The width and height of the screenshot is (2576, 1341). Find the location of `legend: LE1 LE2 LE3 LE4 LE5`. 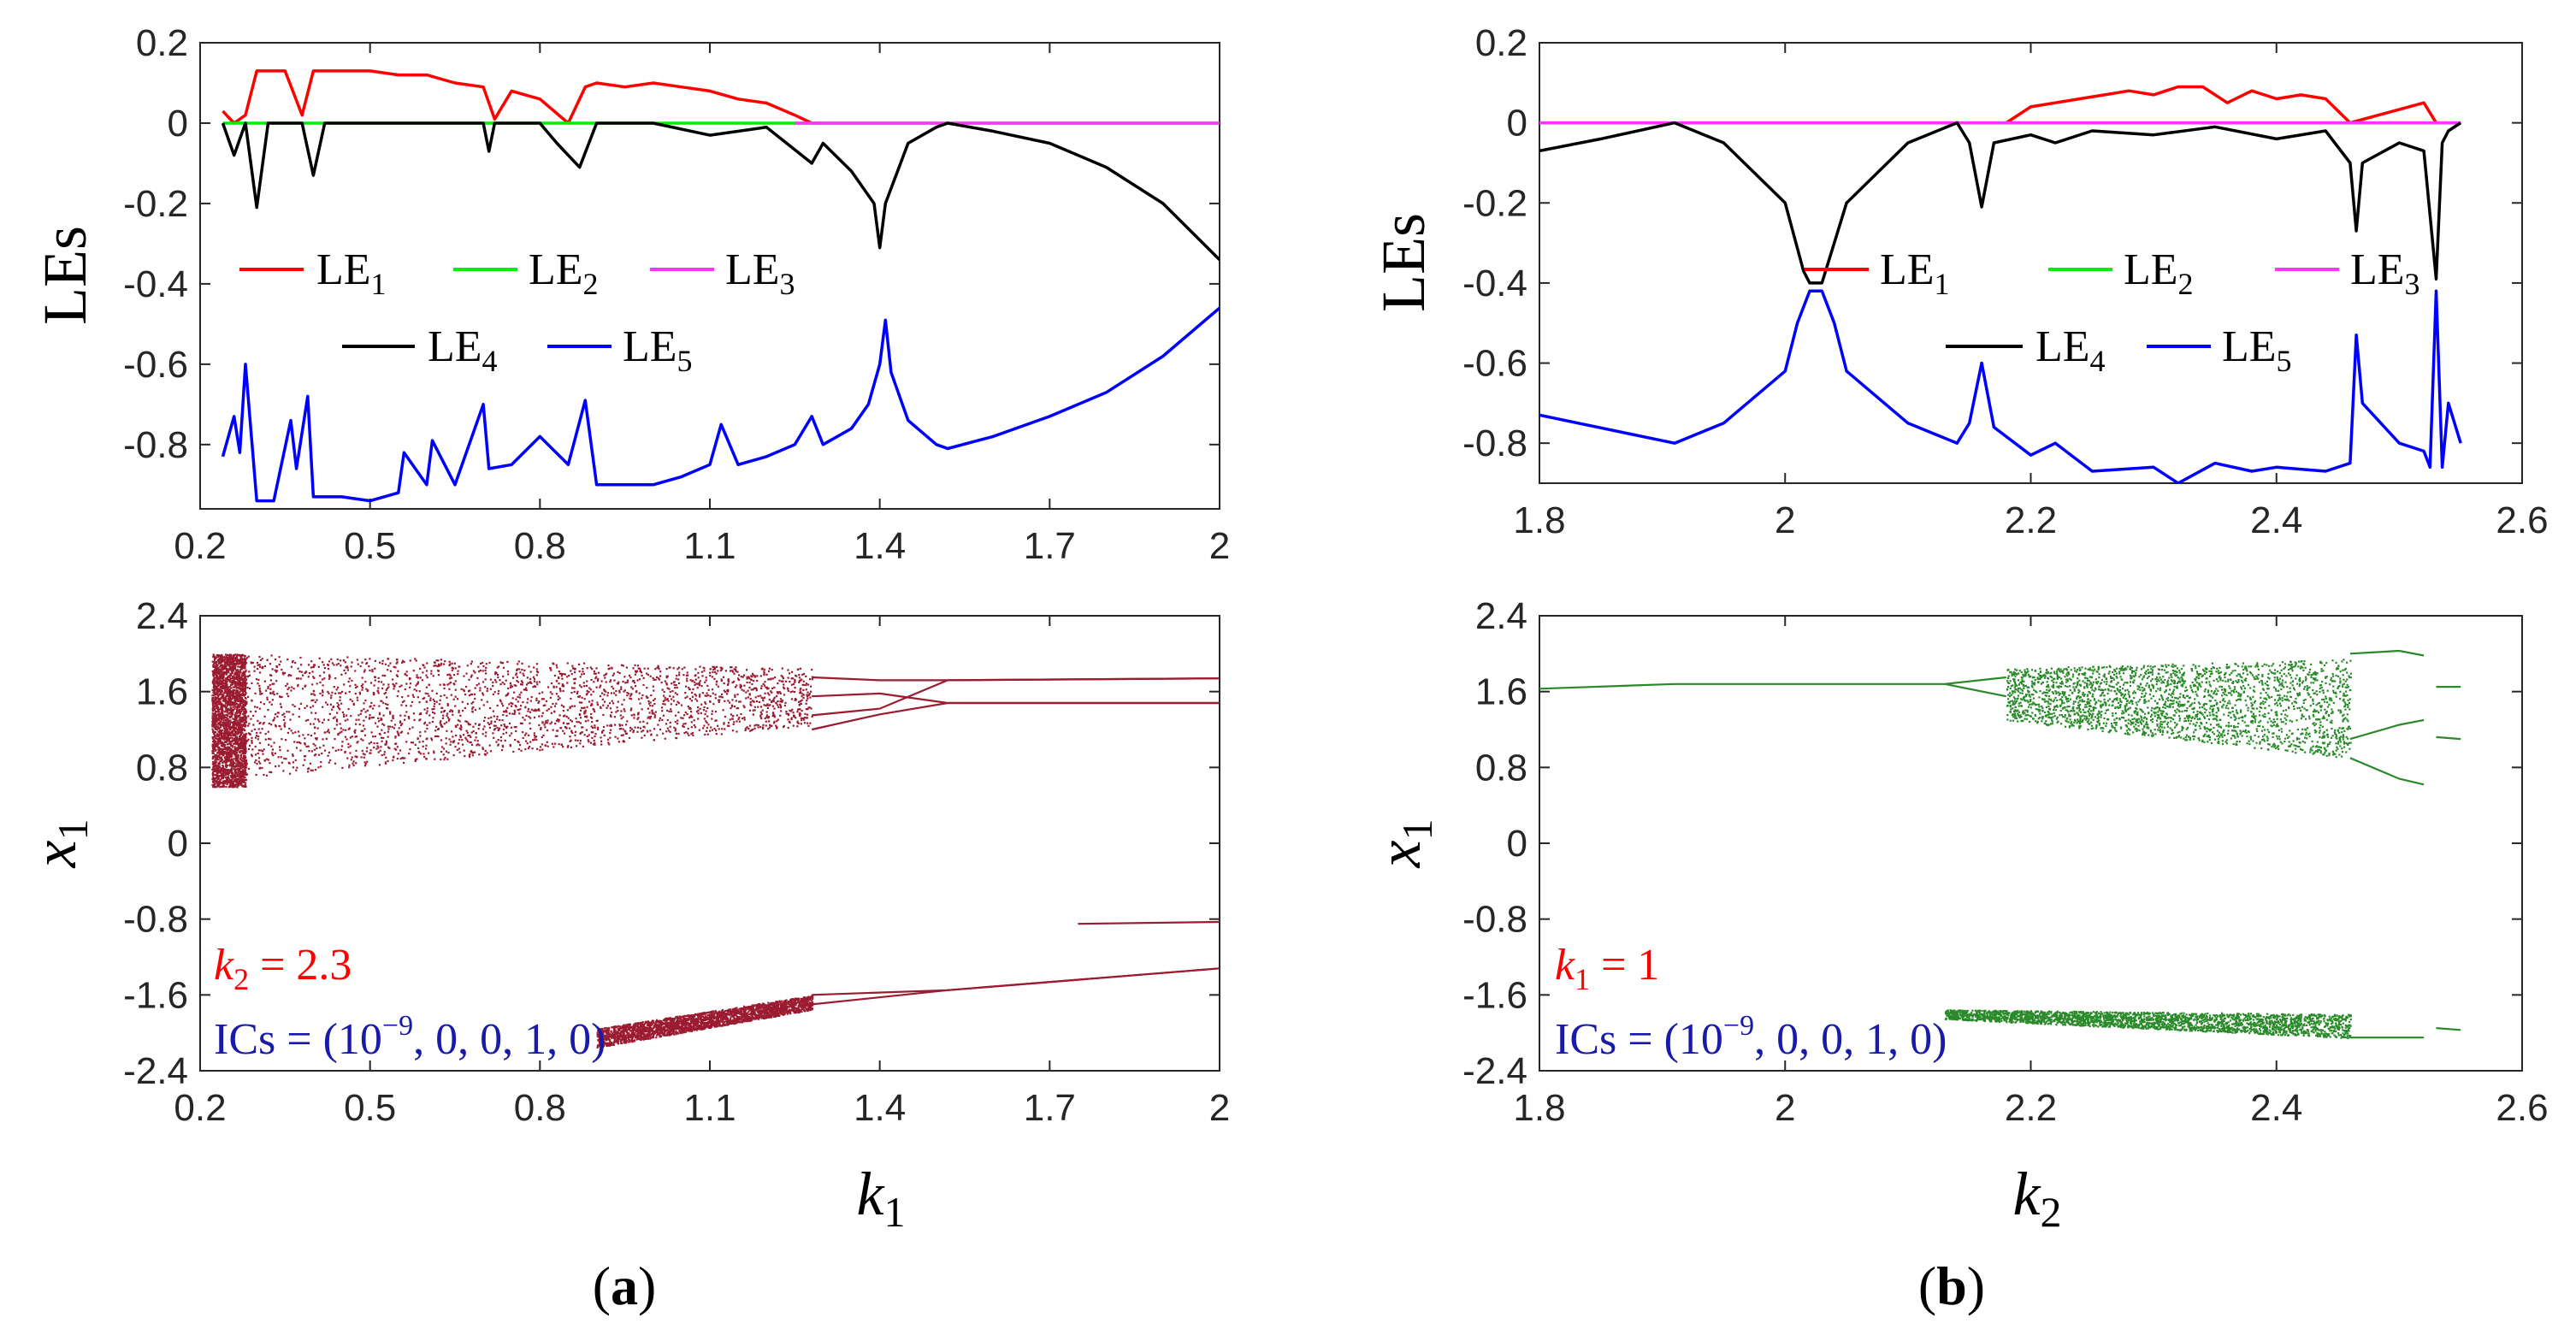

legend: LE1 LE2 LE3 LE4 LE5 is located at coordinates (517, 312).